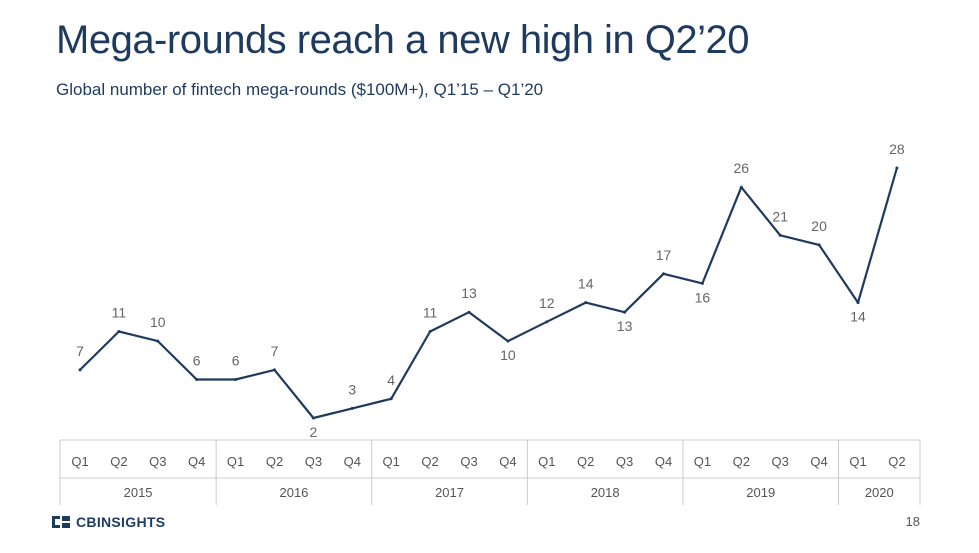 This screenshot has width=979, height=553. I want to click on data-label: 4, so click(391, 380).